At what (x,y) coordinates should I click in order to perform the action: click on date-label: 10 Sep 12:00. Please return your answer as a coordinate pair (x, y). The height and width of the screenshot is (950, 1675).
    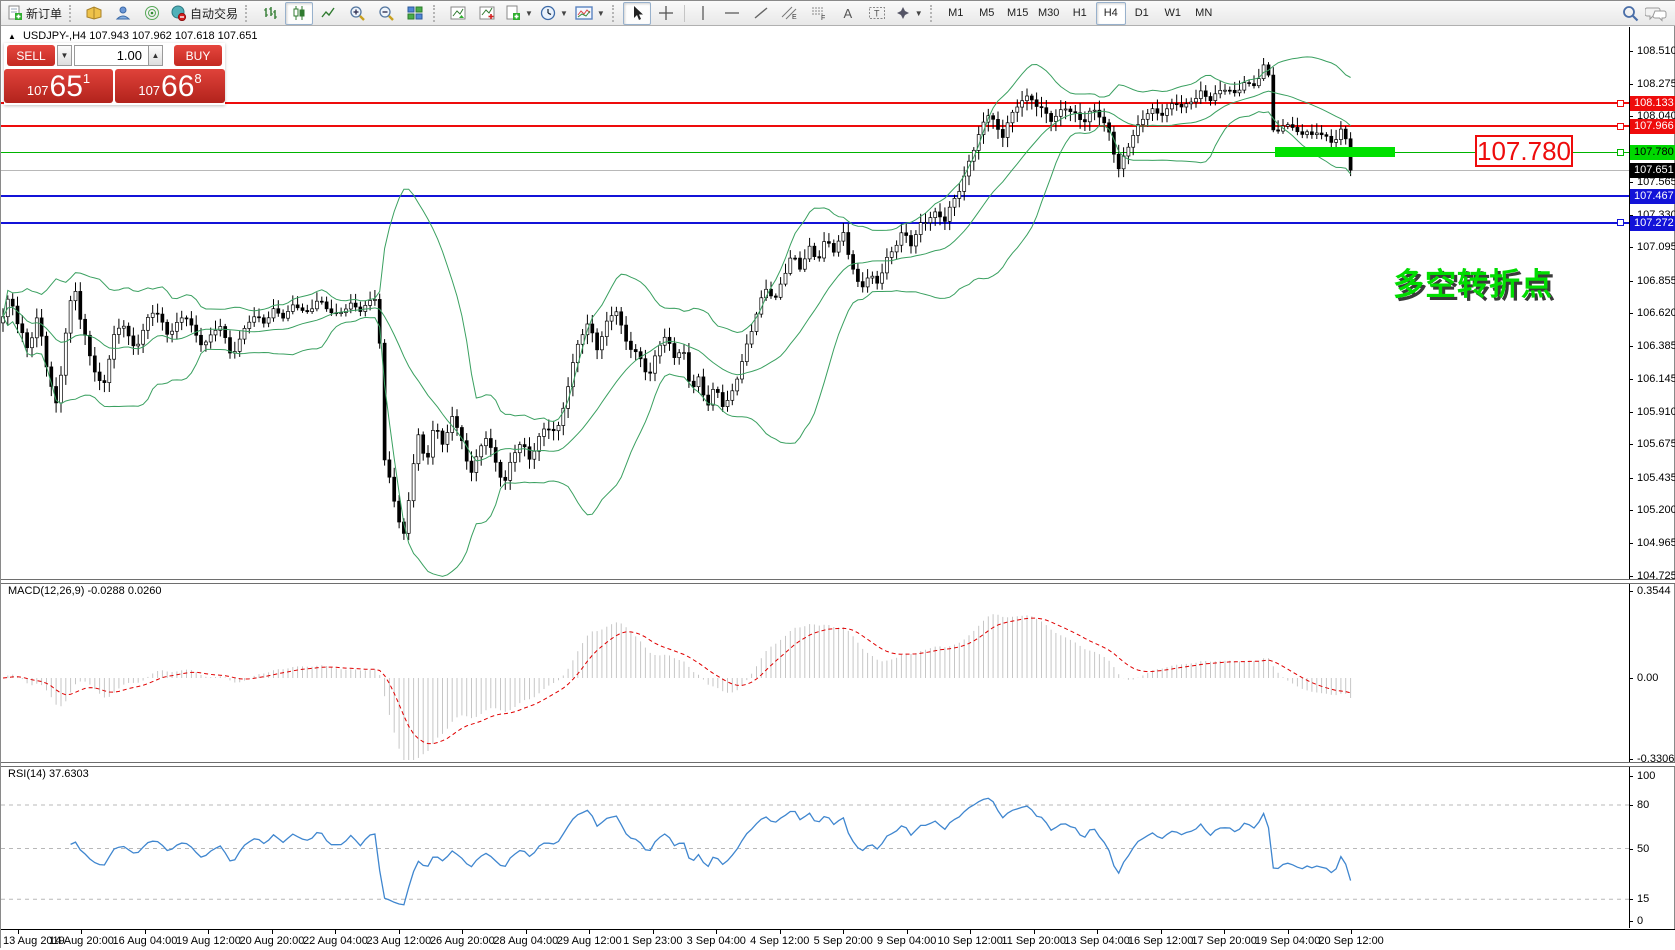
    Looking at the image, I should click on (970, 941).